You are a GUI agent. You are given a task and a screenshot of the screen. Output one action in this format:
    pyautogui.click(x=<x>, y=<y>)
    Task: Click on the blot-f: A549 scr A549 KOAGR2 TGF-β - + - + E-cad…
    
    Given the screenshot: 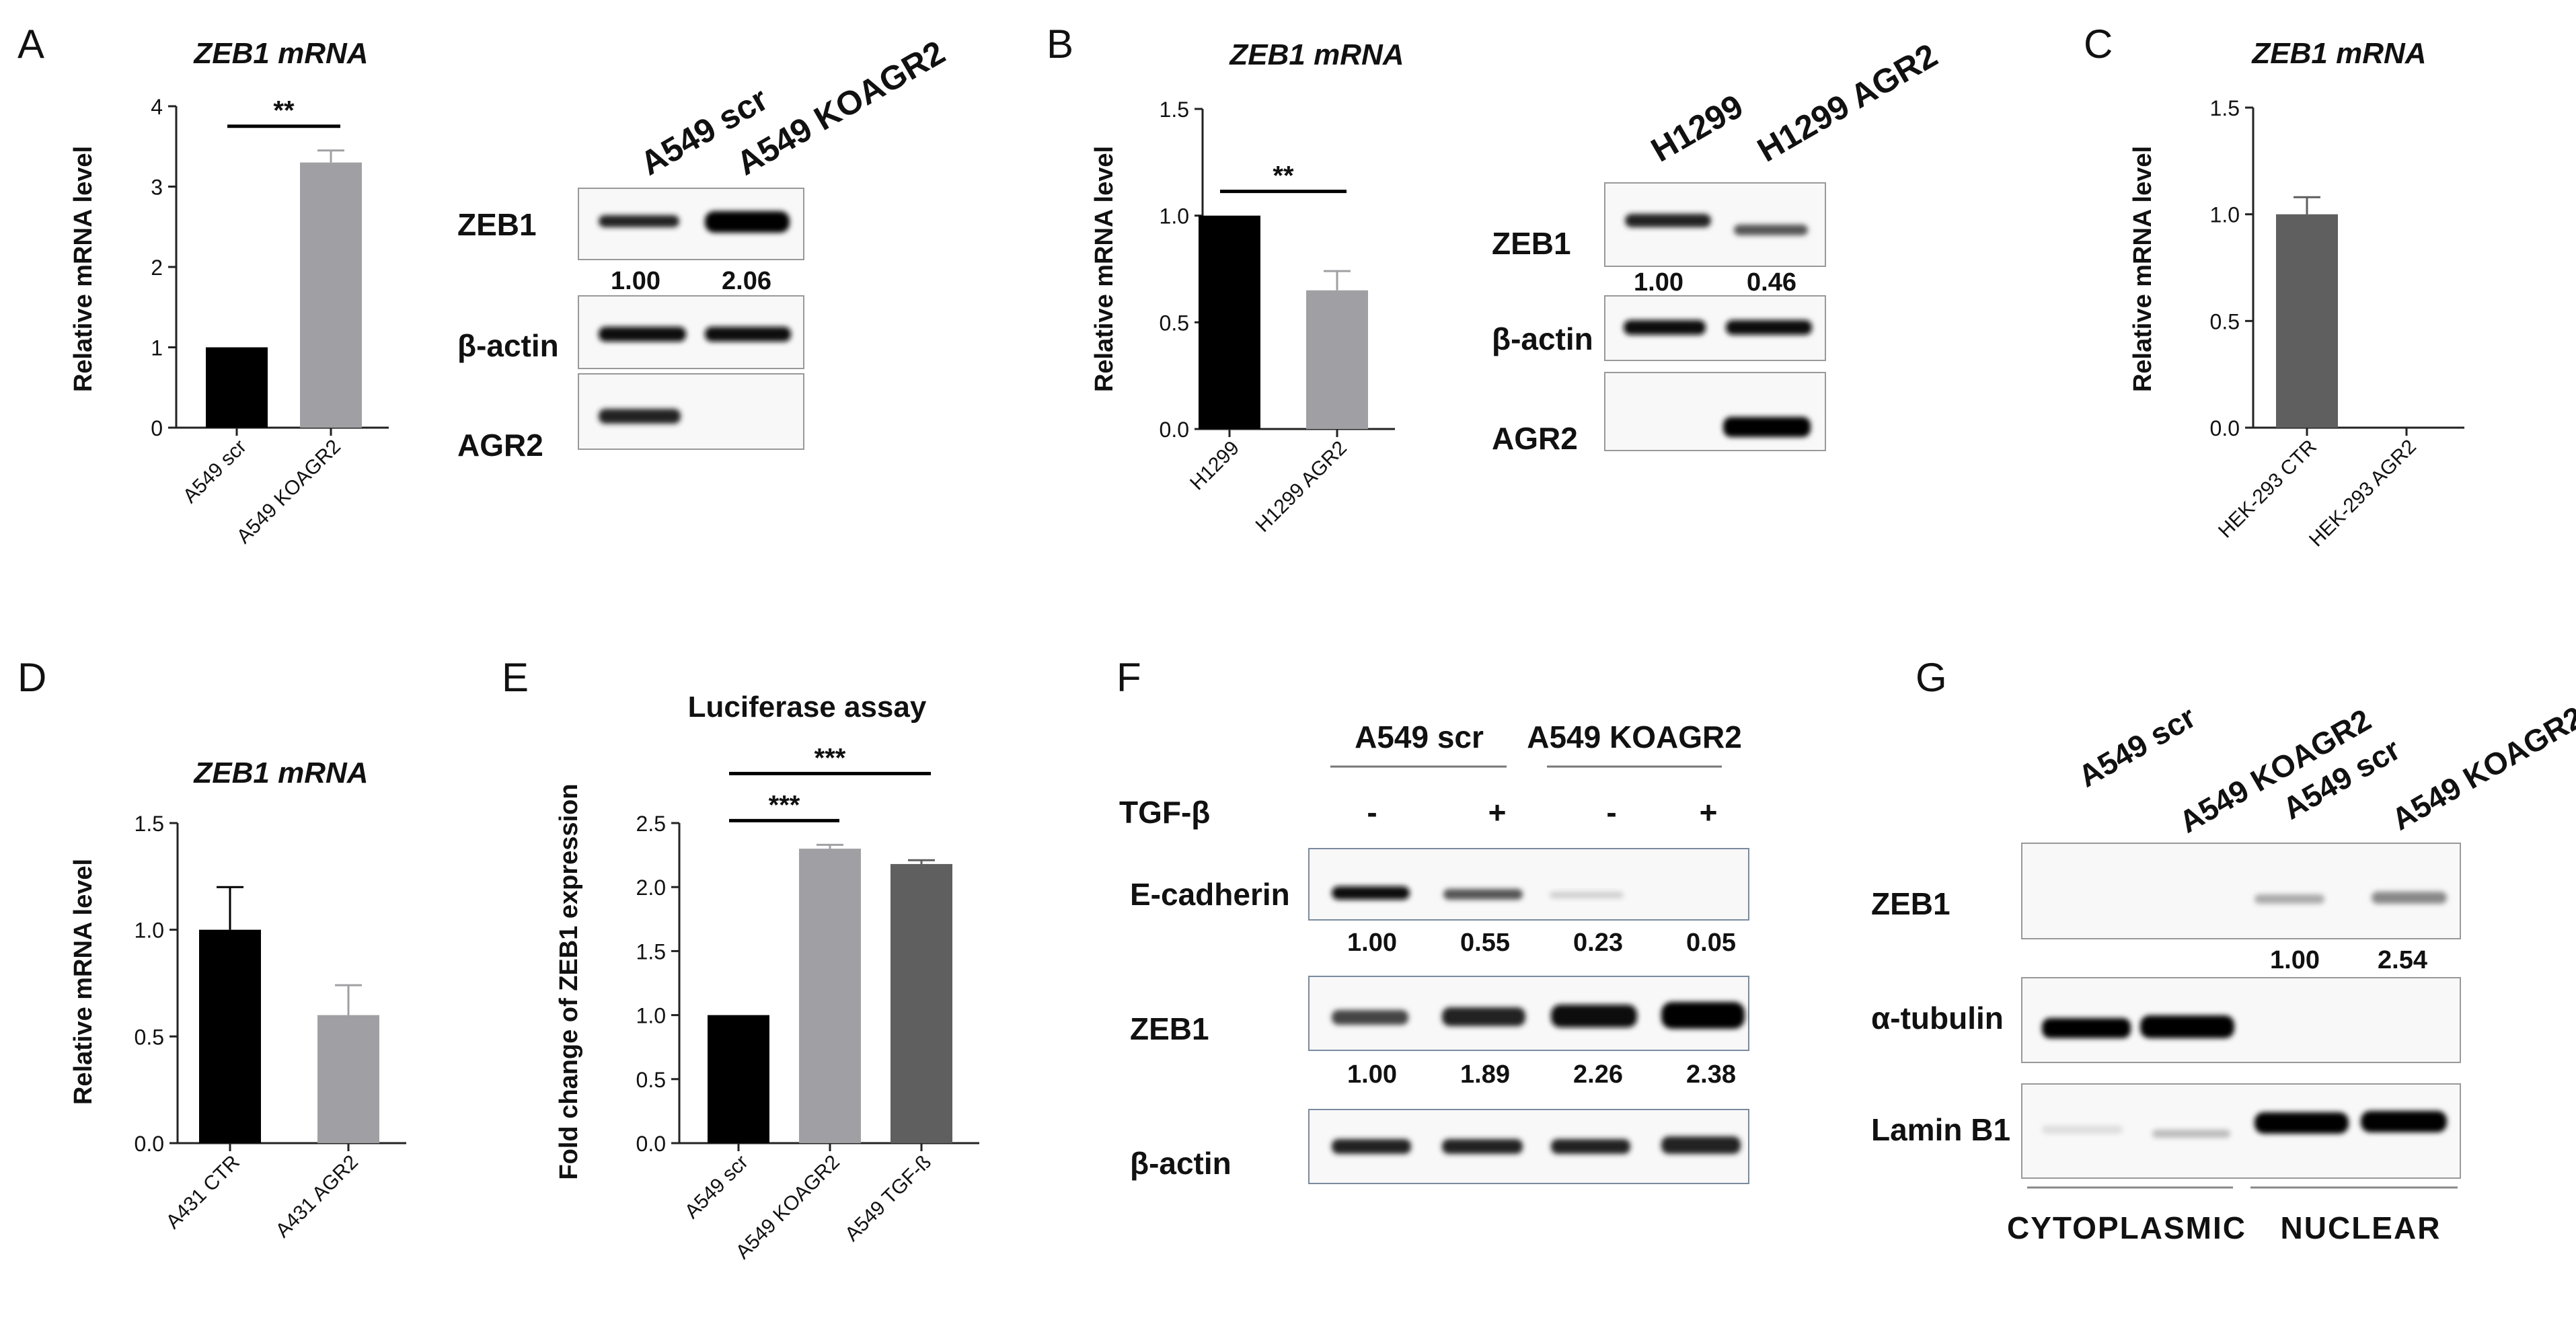 What is the action you would take?
    pyautogui.click(x=1434, y=952)
    